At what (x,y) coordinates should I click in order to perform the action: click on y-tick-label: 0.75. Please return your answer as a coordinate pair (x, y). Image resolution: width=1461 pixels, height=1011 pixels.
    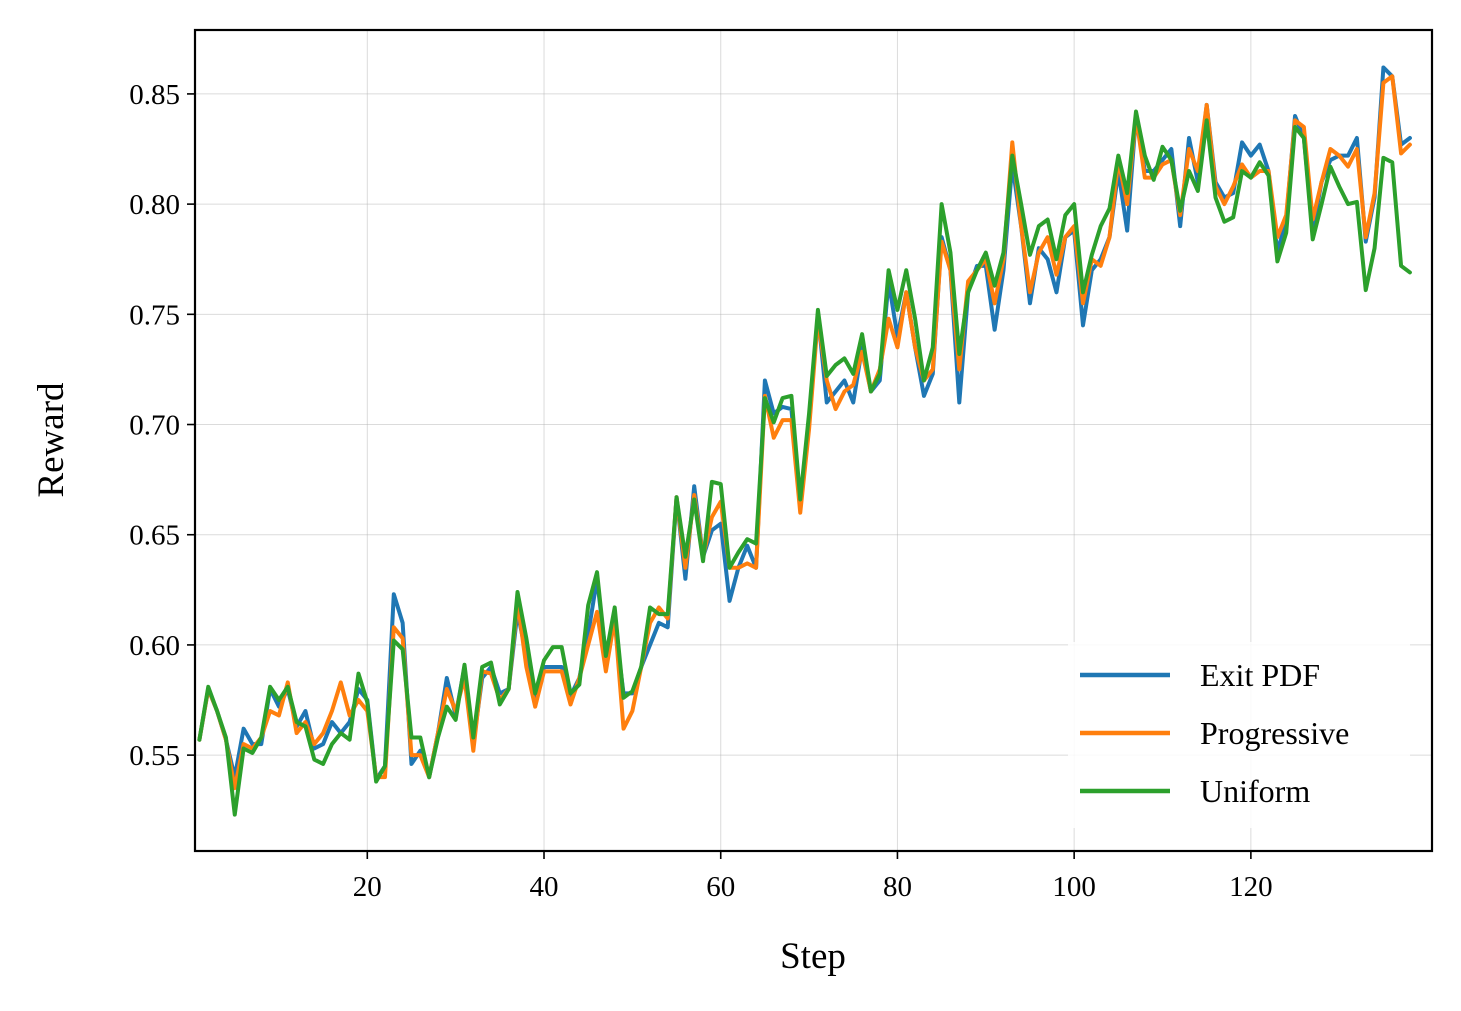
    Looking at the image, I should click on (154, 315).